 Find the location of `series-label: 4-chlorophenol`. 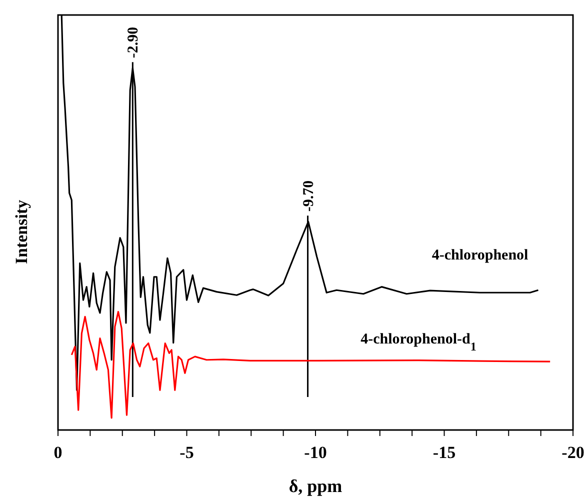

series-label: 4-chlorophenol is located at coordinates (480, 256).